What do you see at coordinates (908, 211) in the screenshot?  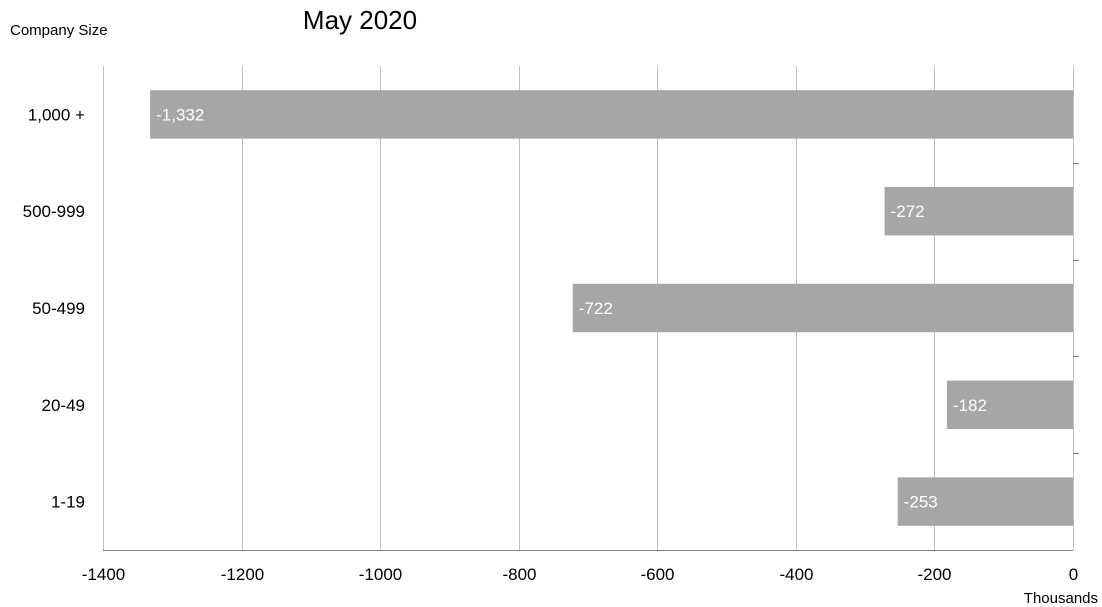 I see `bar-data-label: -272` at bounding box center [908, 211].